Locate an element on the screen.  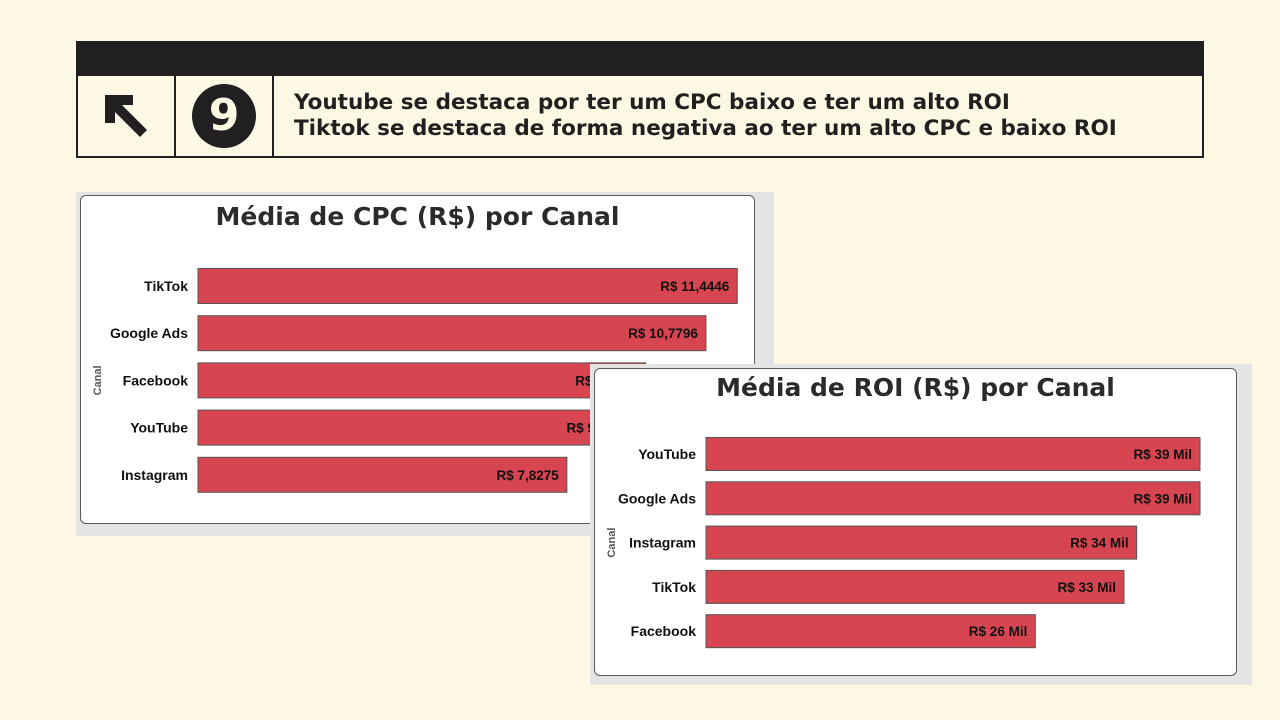
step-number-cell: 9 is located at coordinates (225, 116).